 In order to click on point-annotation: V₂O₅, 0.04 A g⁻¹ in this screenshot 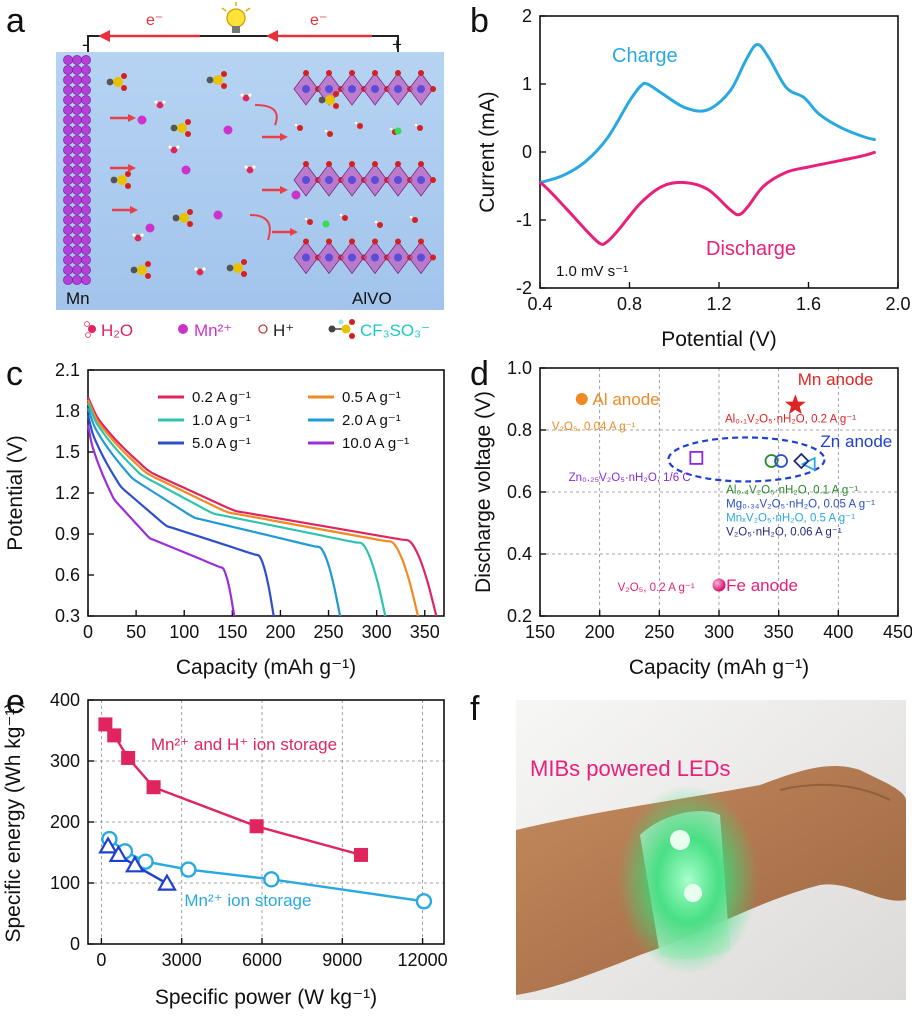, I will do `click(594, 427)`.